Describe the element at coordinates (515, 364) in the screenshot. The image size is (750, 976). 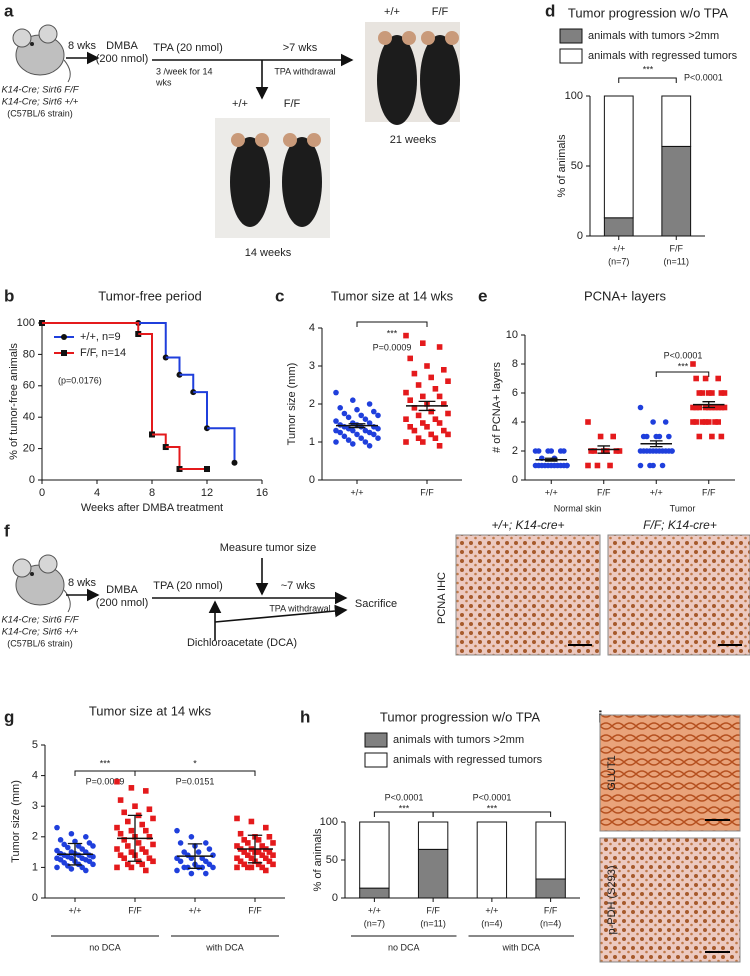
I see `y-tick-label: 8` at that location.